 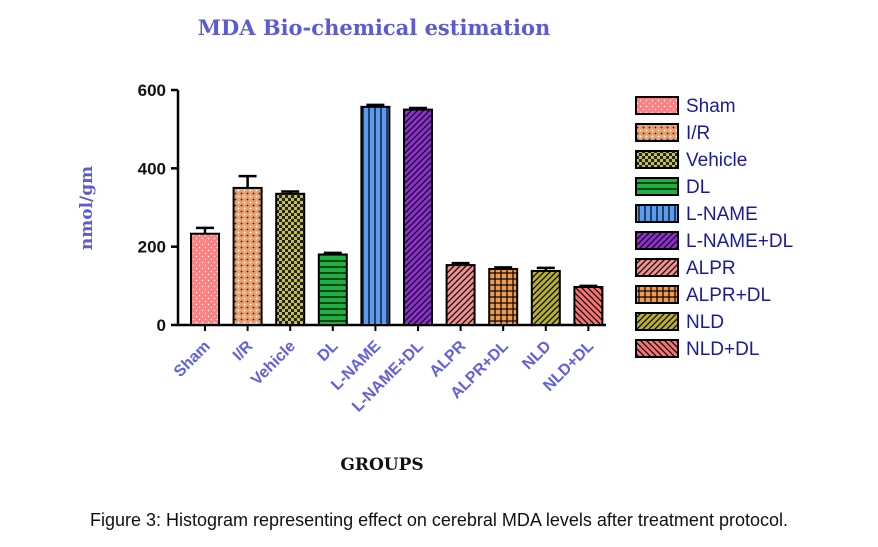 I want to click on legend-label: ALPR+DL, so click(x=728, y=295).